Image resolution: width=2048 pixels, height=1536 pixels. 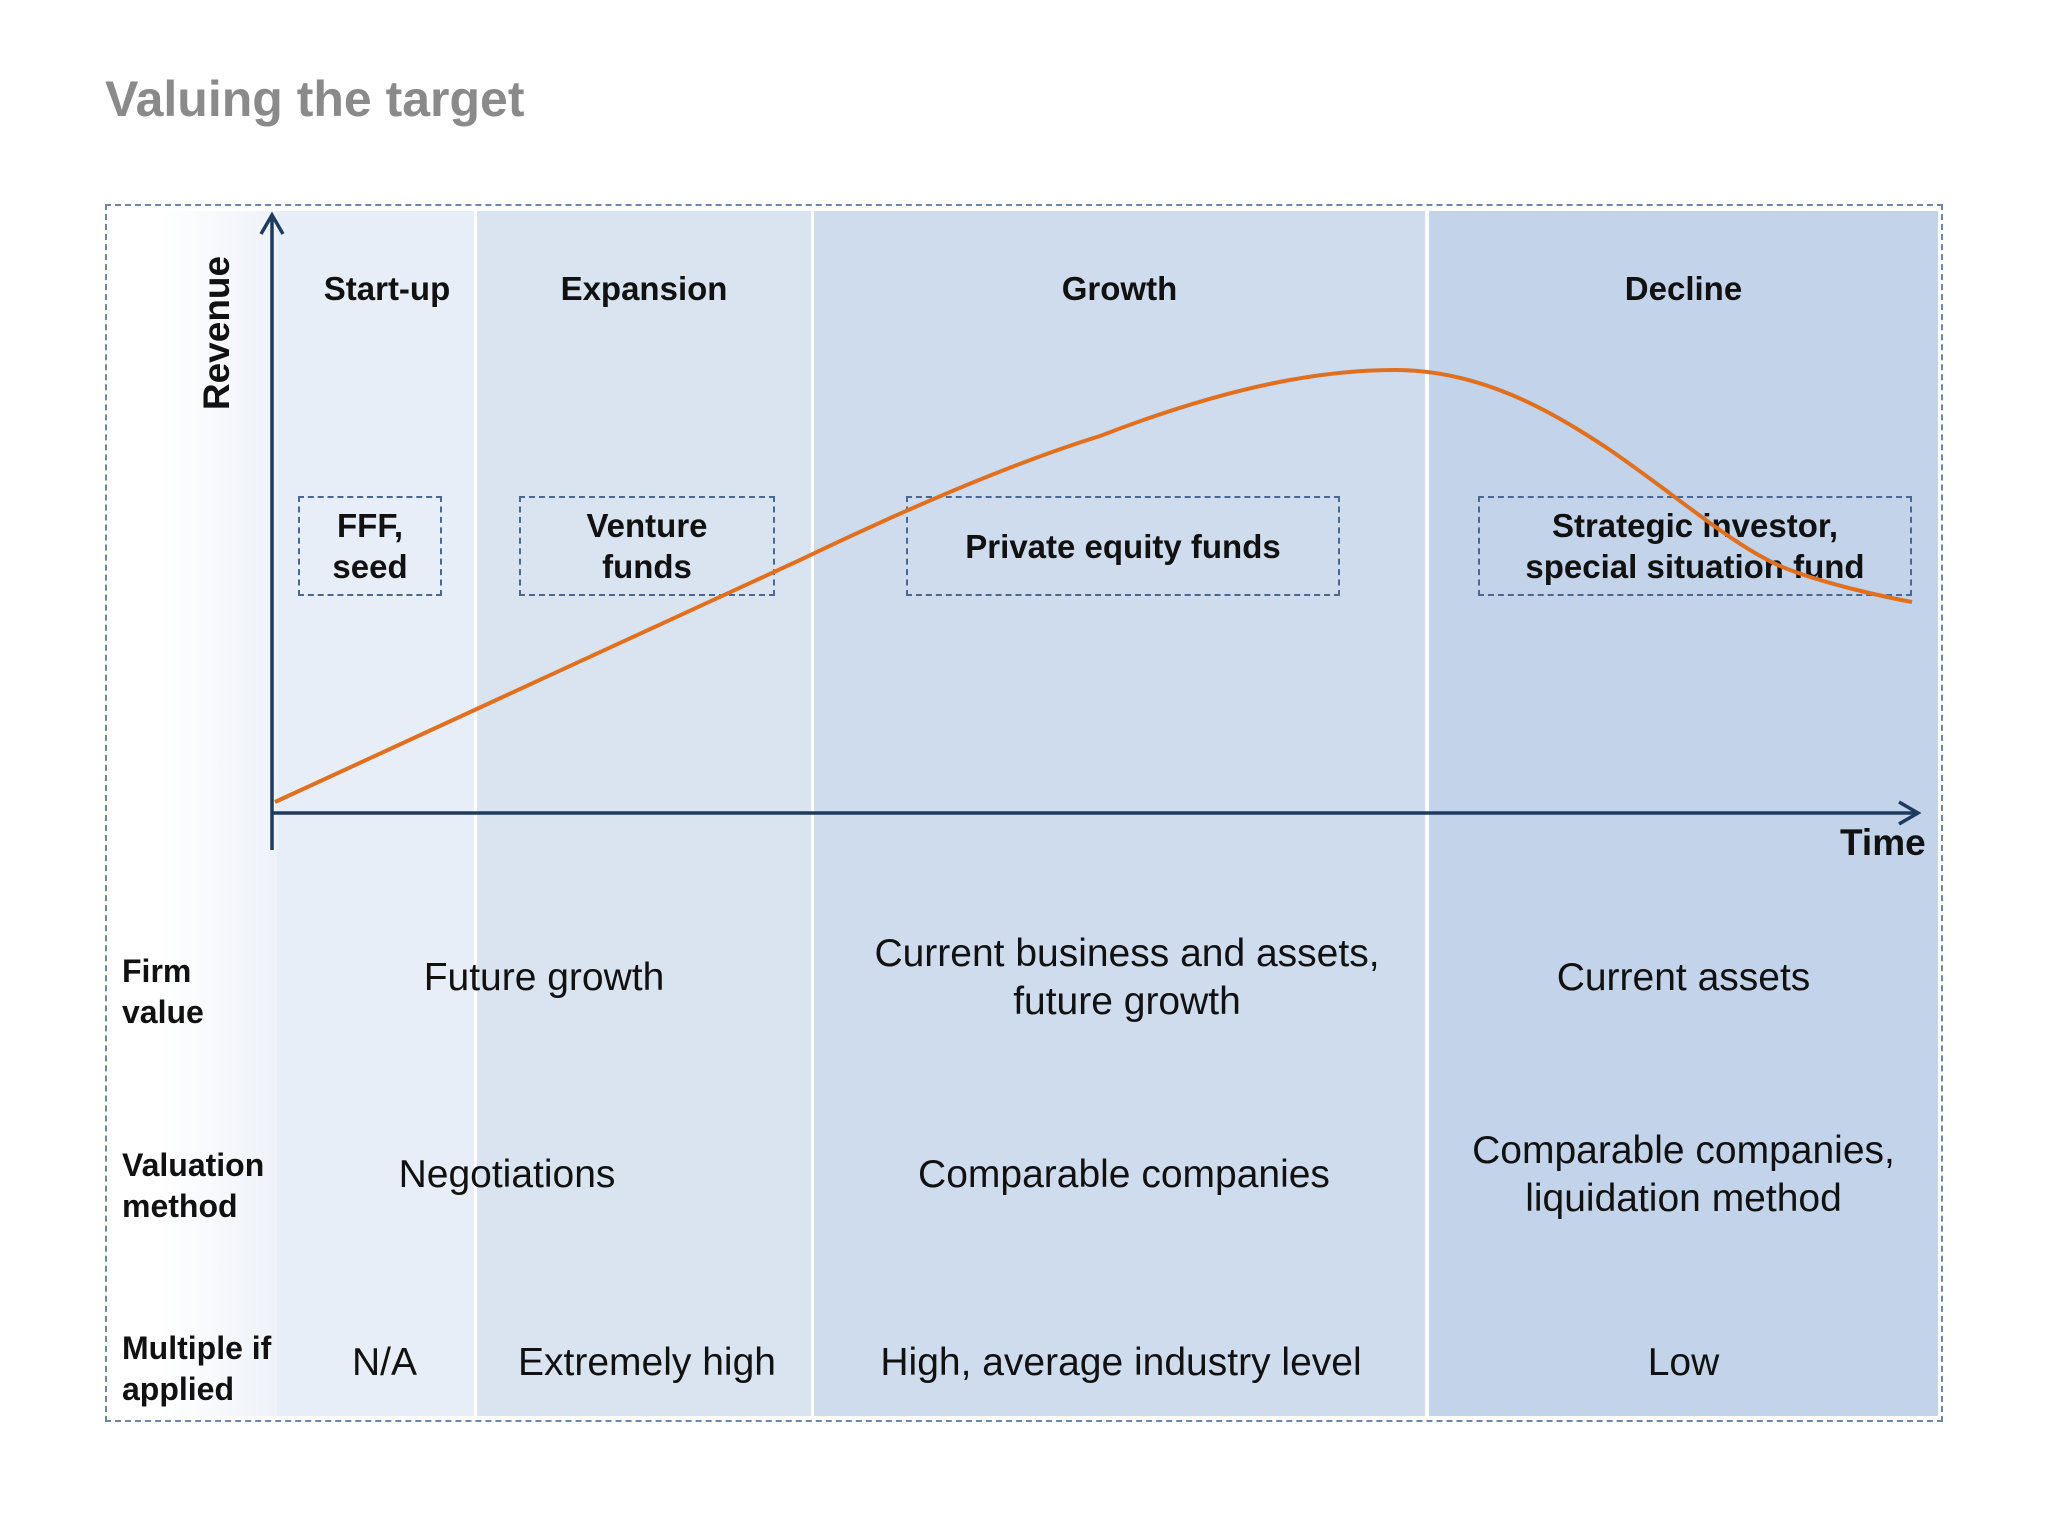 I want to click on investor-label-fff-seed: FFF, seed, so click(x=370, y=546).